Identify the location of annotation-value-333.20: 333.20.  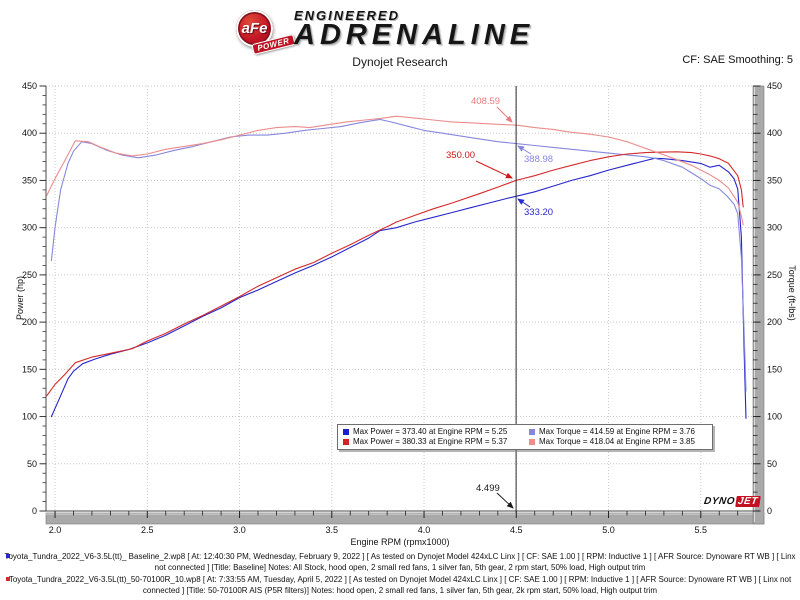
(538, 212).